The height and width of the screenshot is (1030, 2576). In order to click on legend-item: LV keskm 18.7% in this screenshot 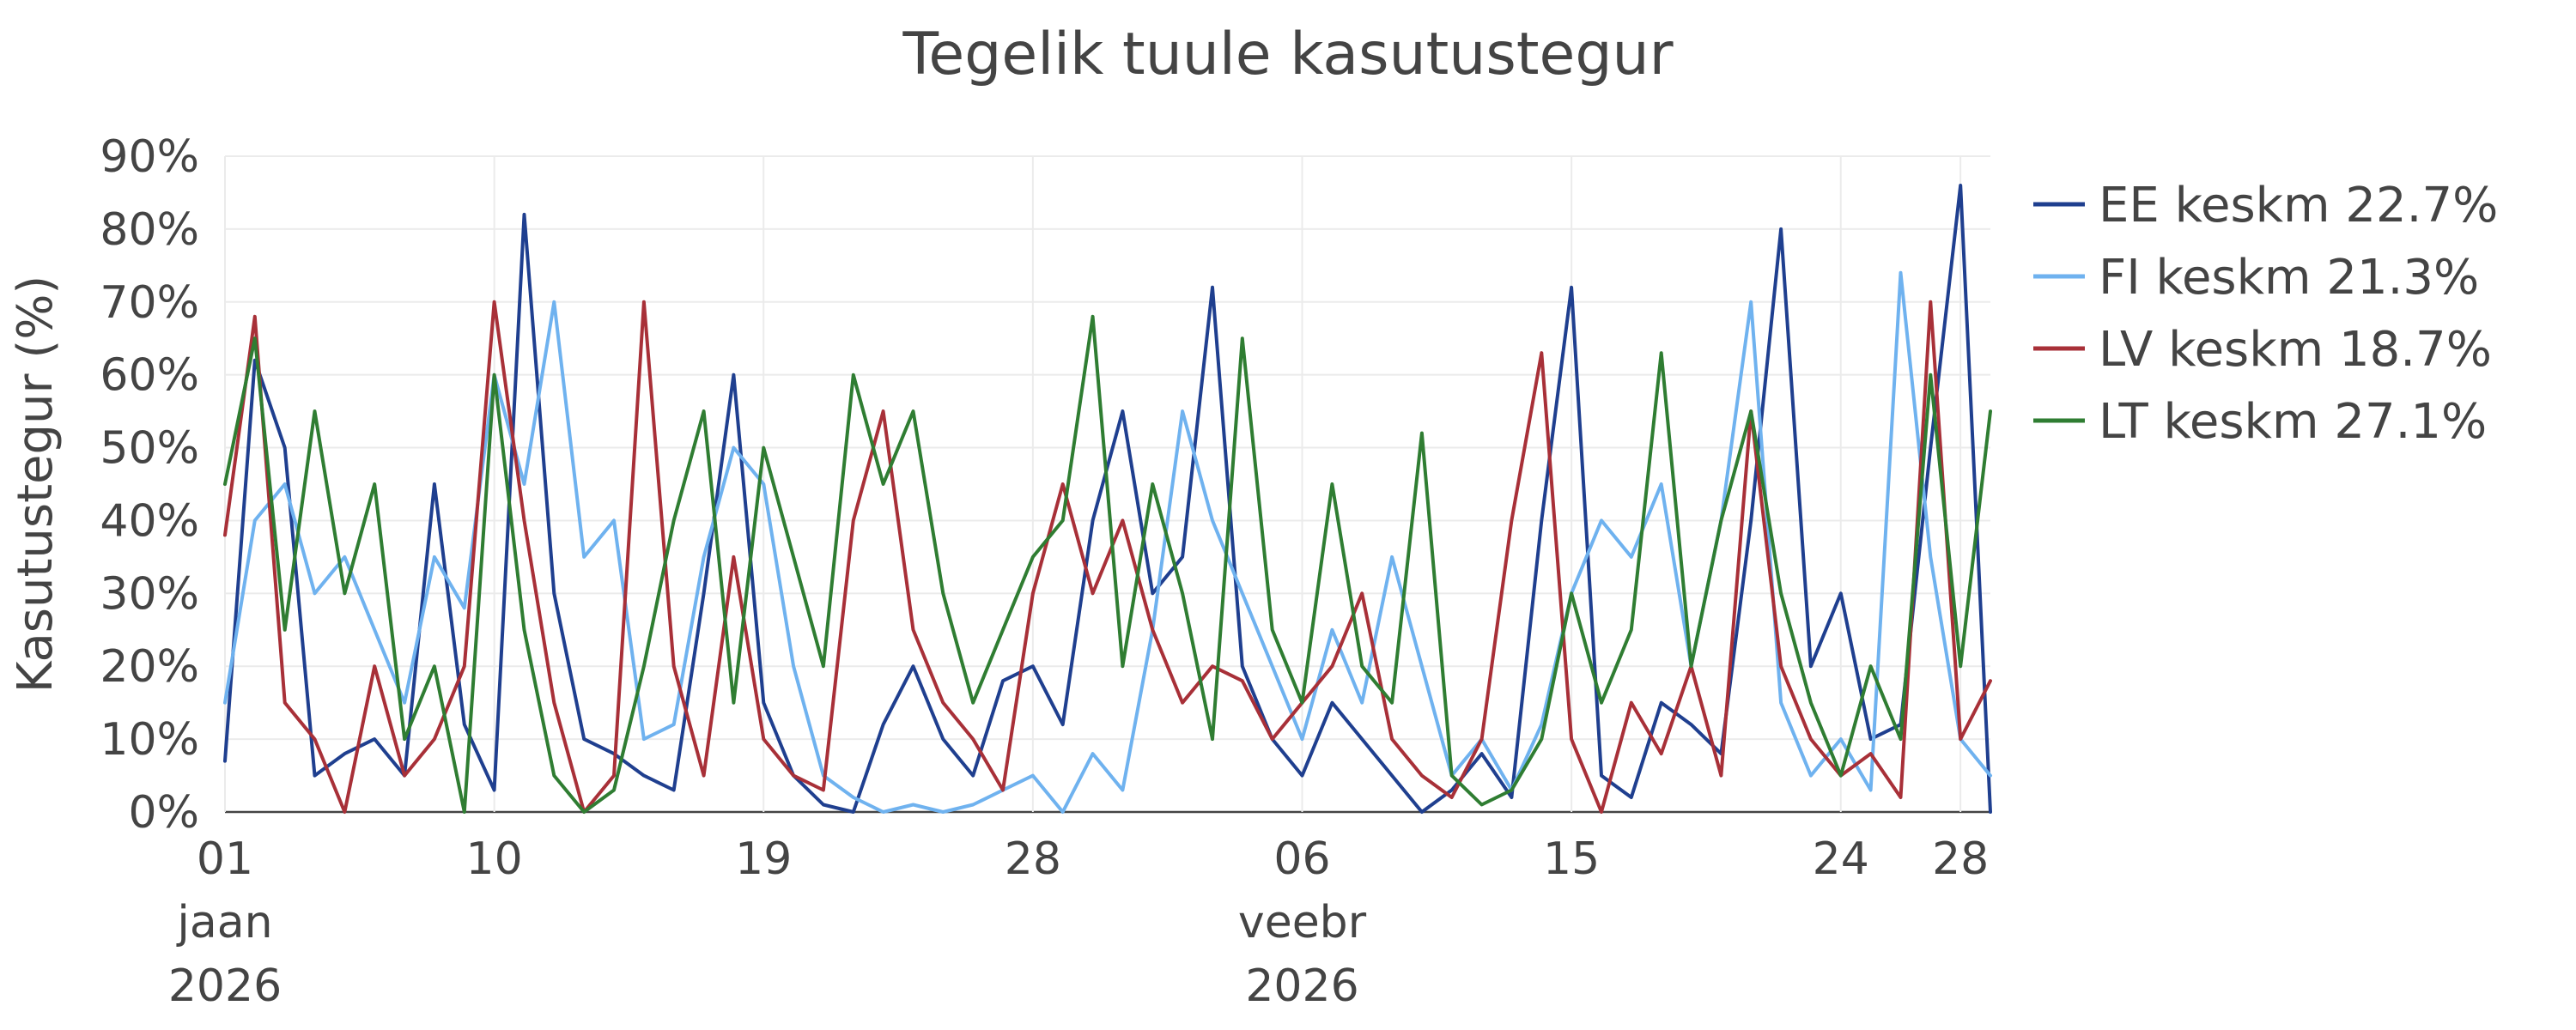, I will do `click(2262, 350)`.